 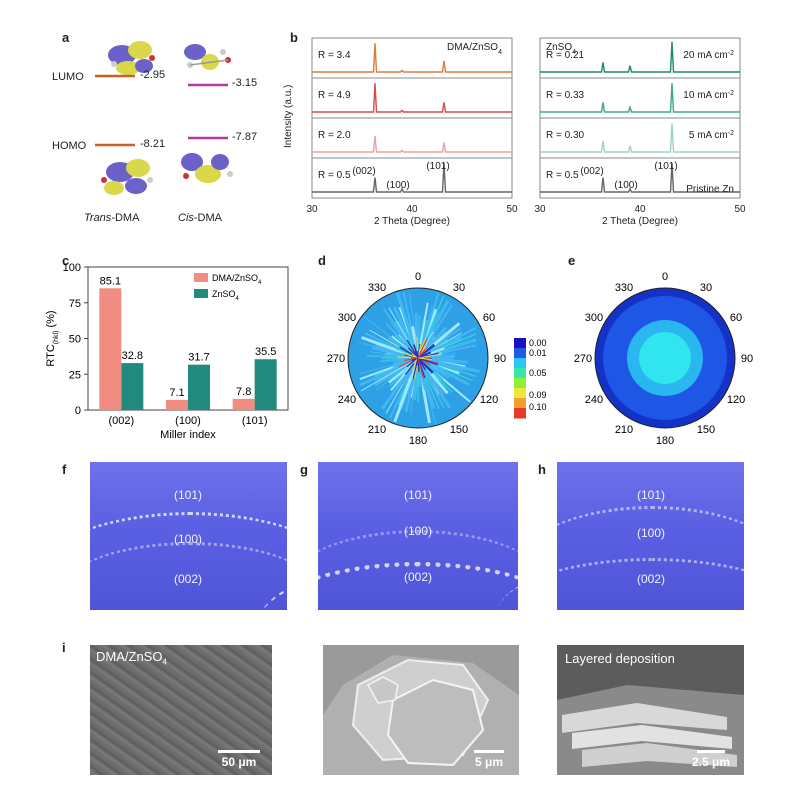 What do you see at coordinates (489, 400) in the screenshot?
I see `pole-angle-label: 120` at bounding box center [489, 400].